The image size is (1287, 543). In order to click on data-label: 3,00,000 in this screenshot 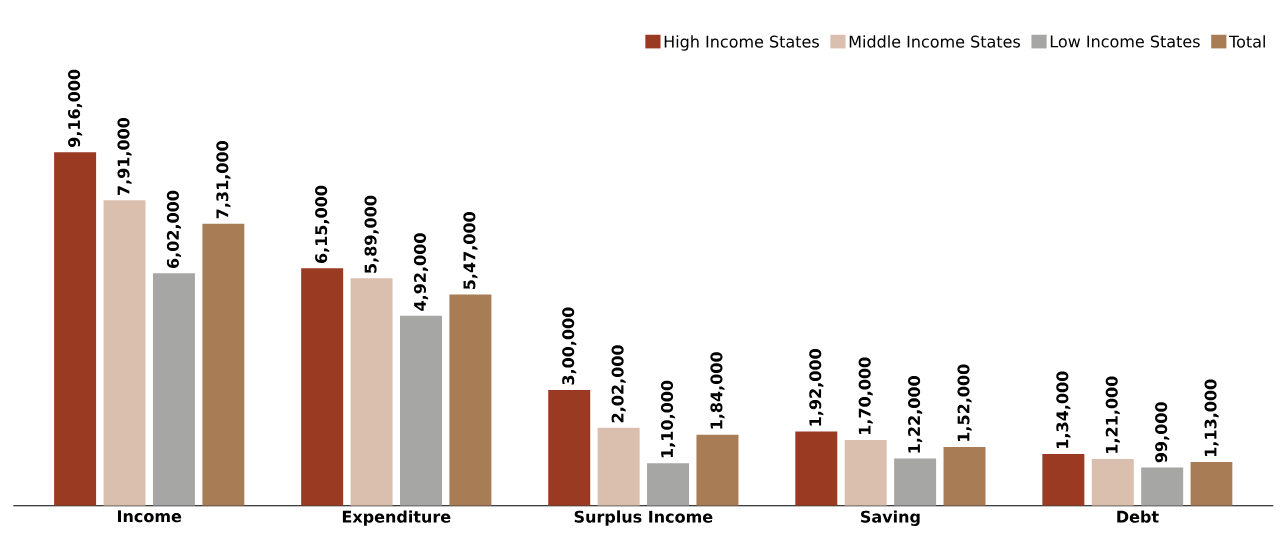, I will do `click(569, 346)`.